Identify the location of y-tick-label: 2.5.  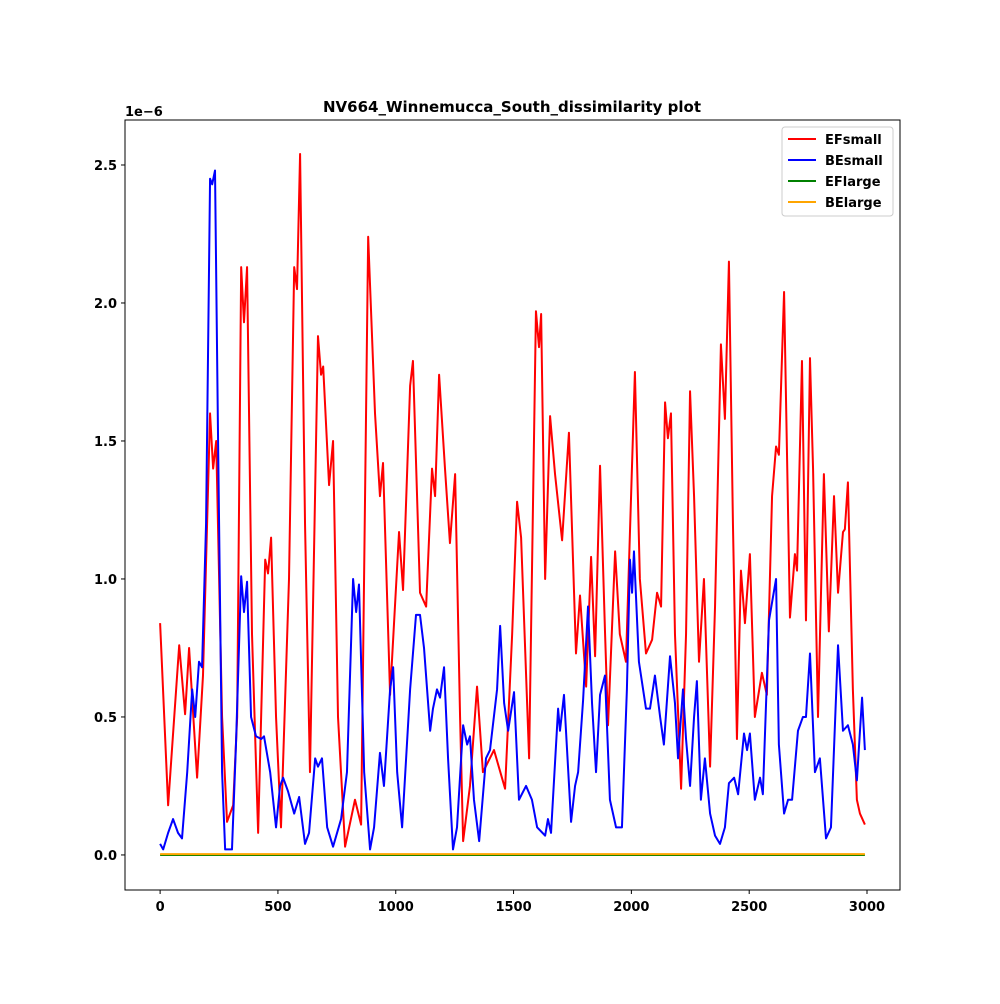
(105, 166).